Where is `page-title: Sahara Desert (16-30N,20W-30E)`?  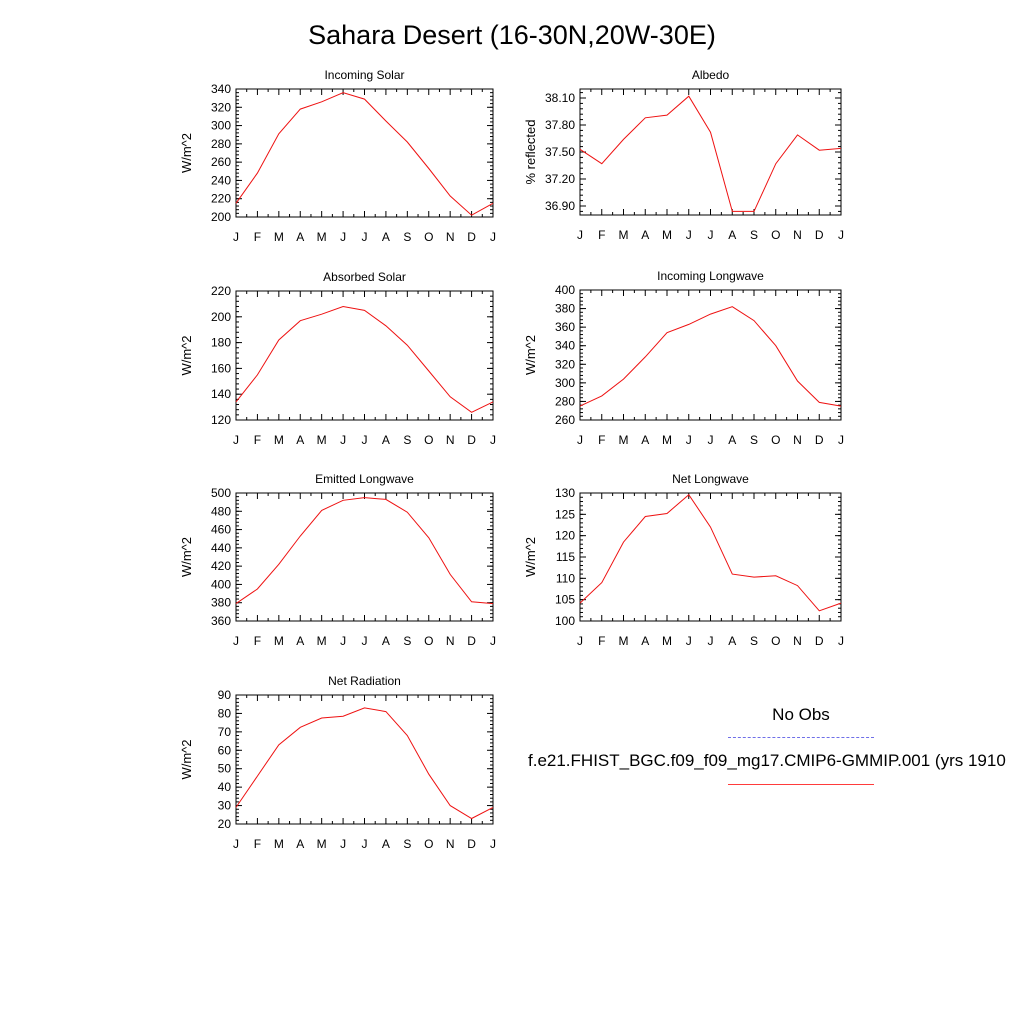 page-title: Sahara Desert (16-30N,20W-30E) is located at coordinates (512, 35).